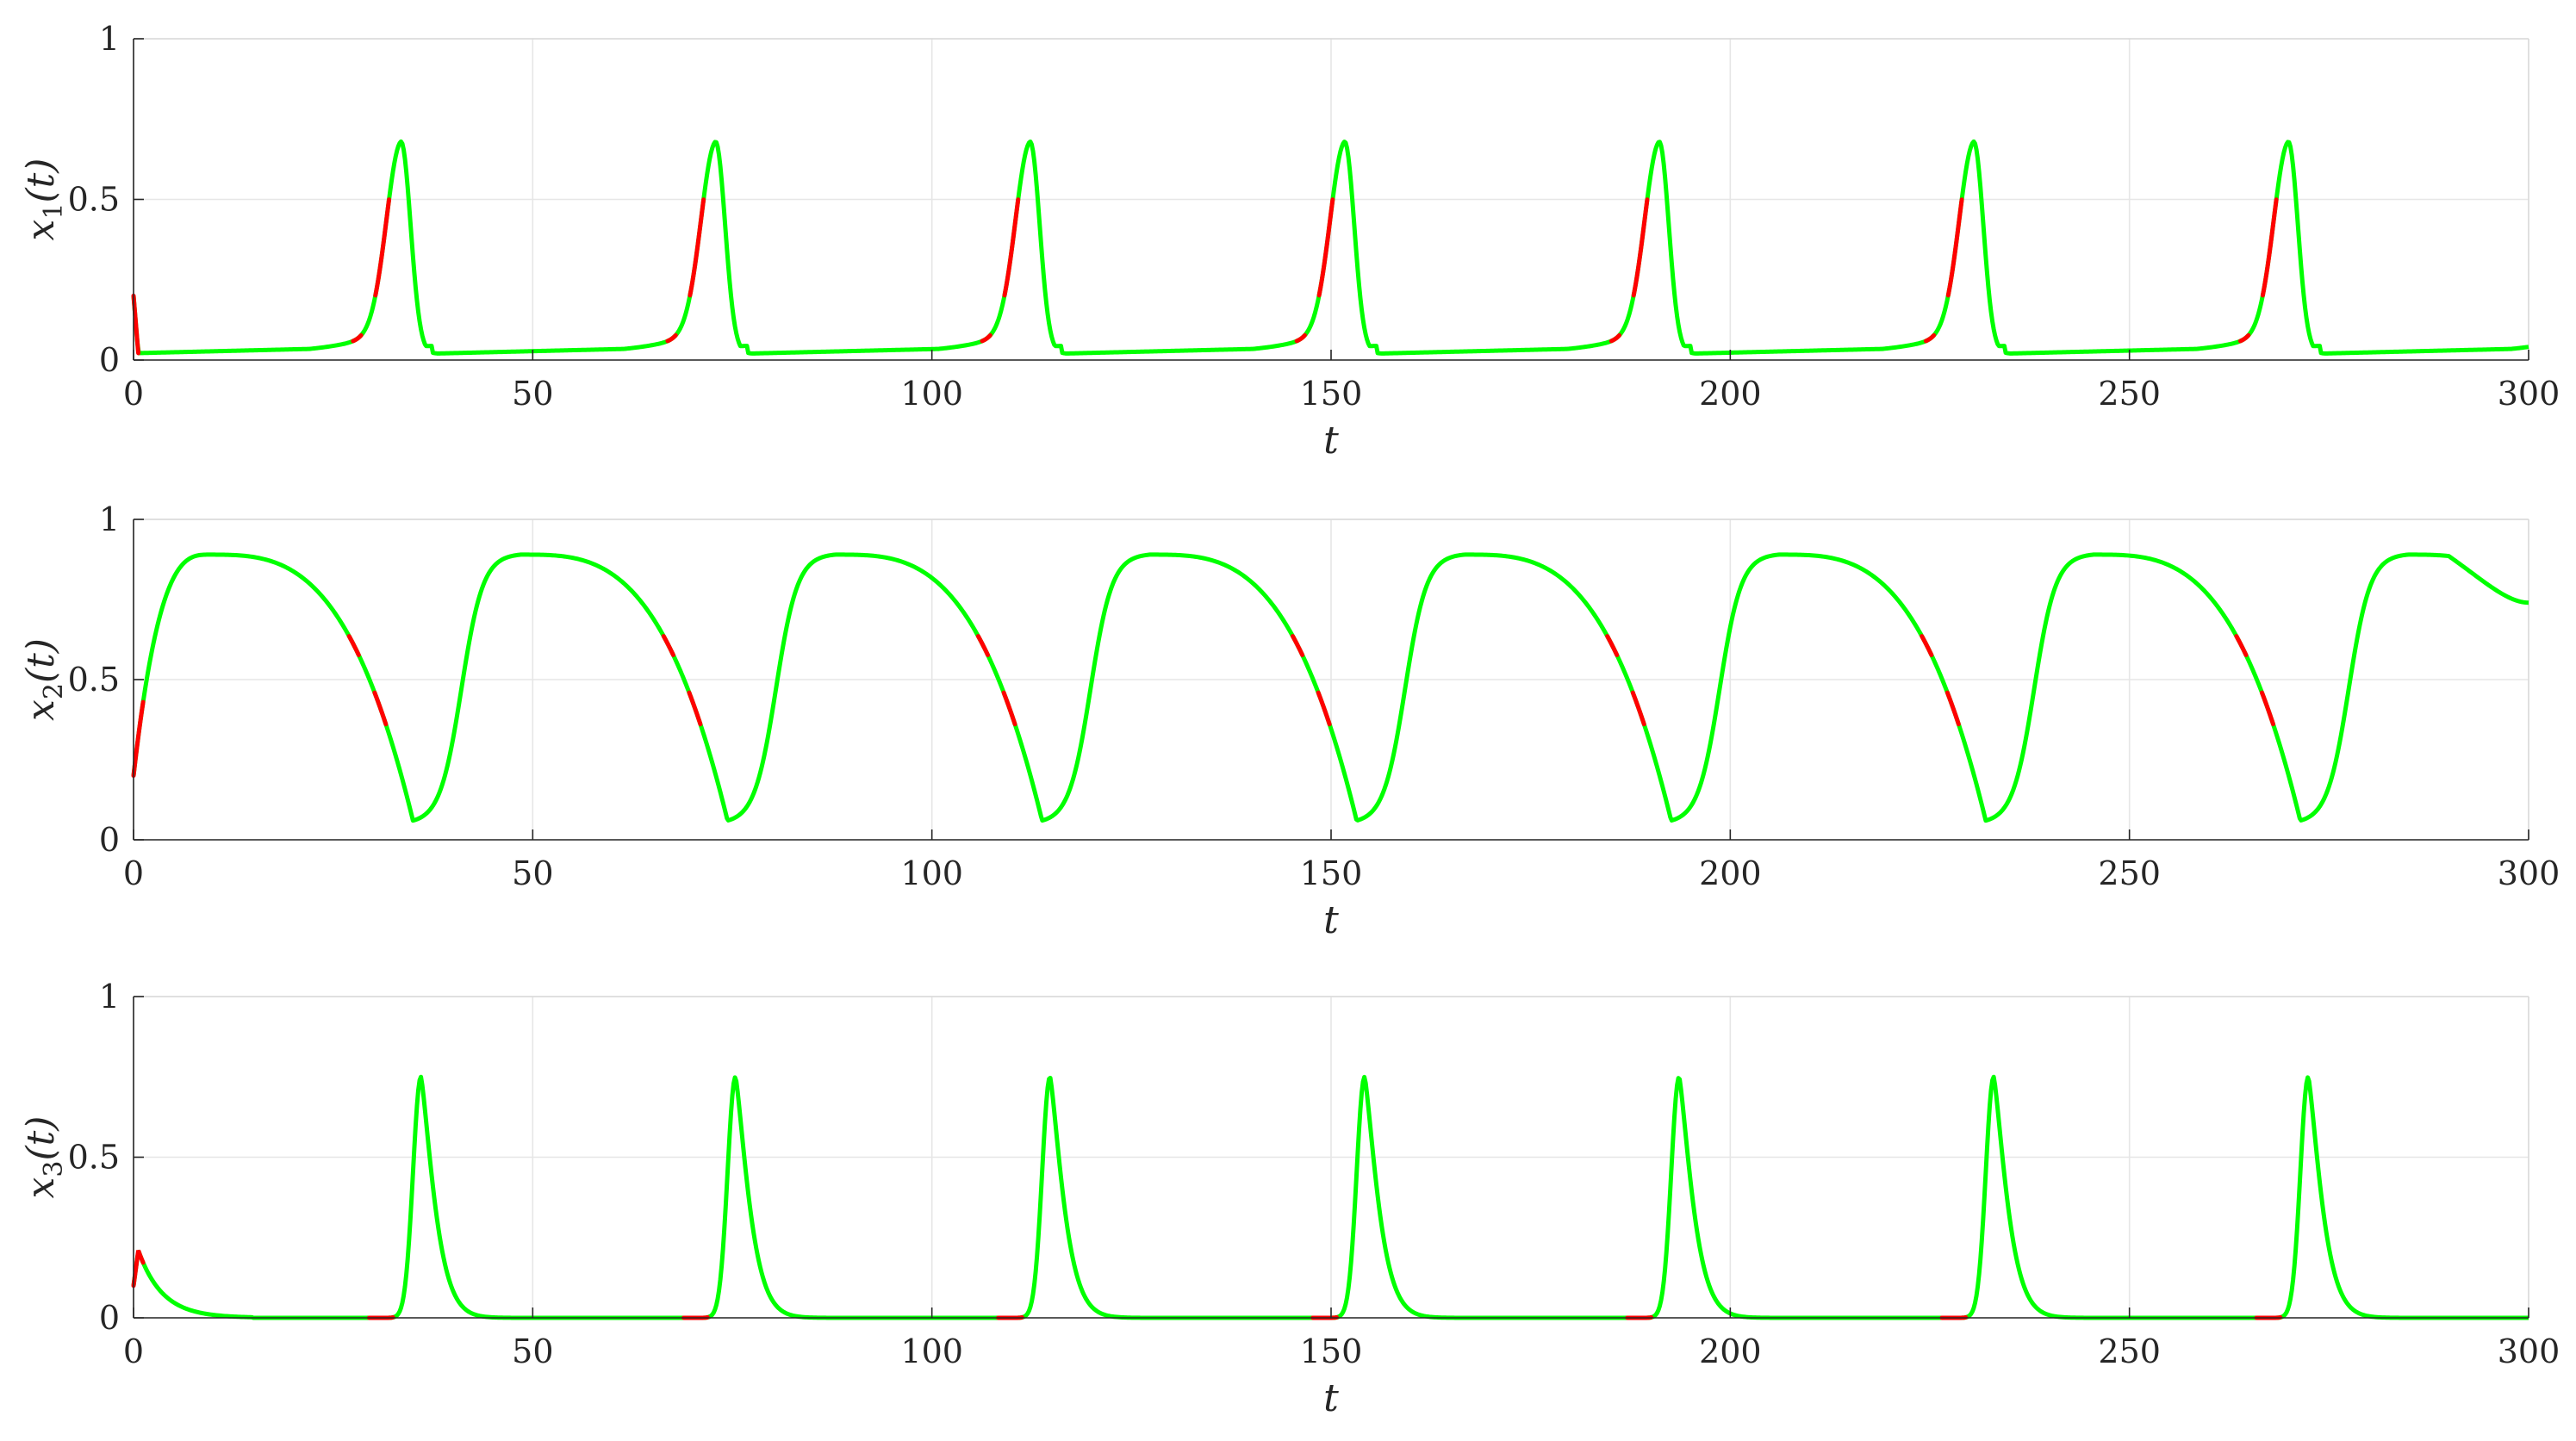 Image resolution: width=2576 pixels, height=1441 pixels. What do you see at coordinates (44, 679) in the screenshot?
I see `y-axis-label: x2(t)` at bounding box center [44, 679].